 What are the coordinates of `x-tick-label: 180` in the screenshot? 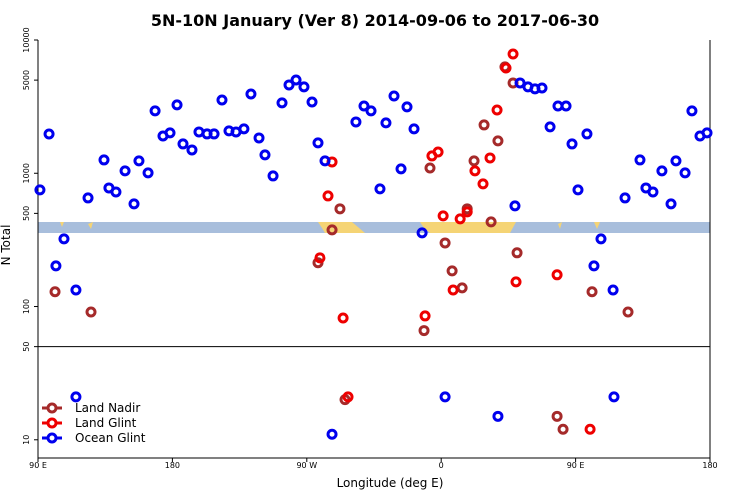 It's located at (172, 465).